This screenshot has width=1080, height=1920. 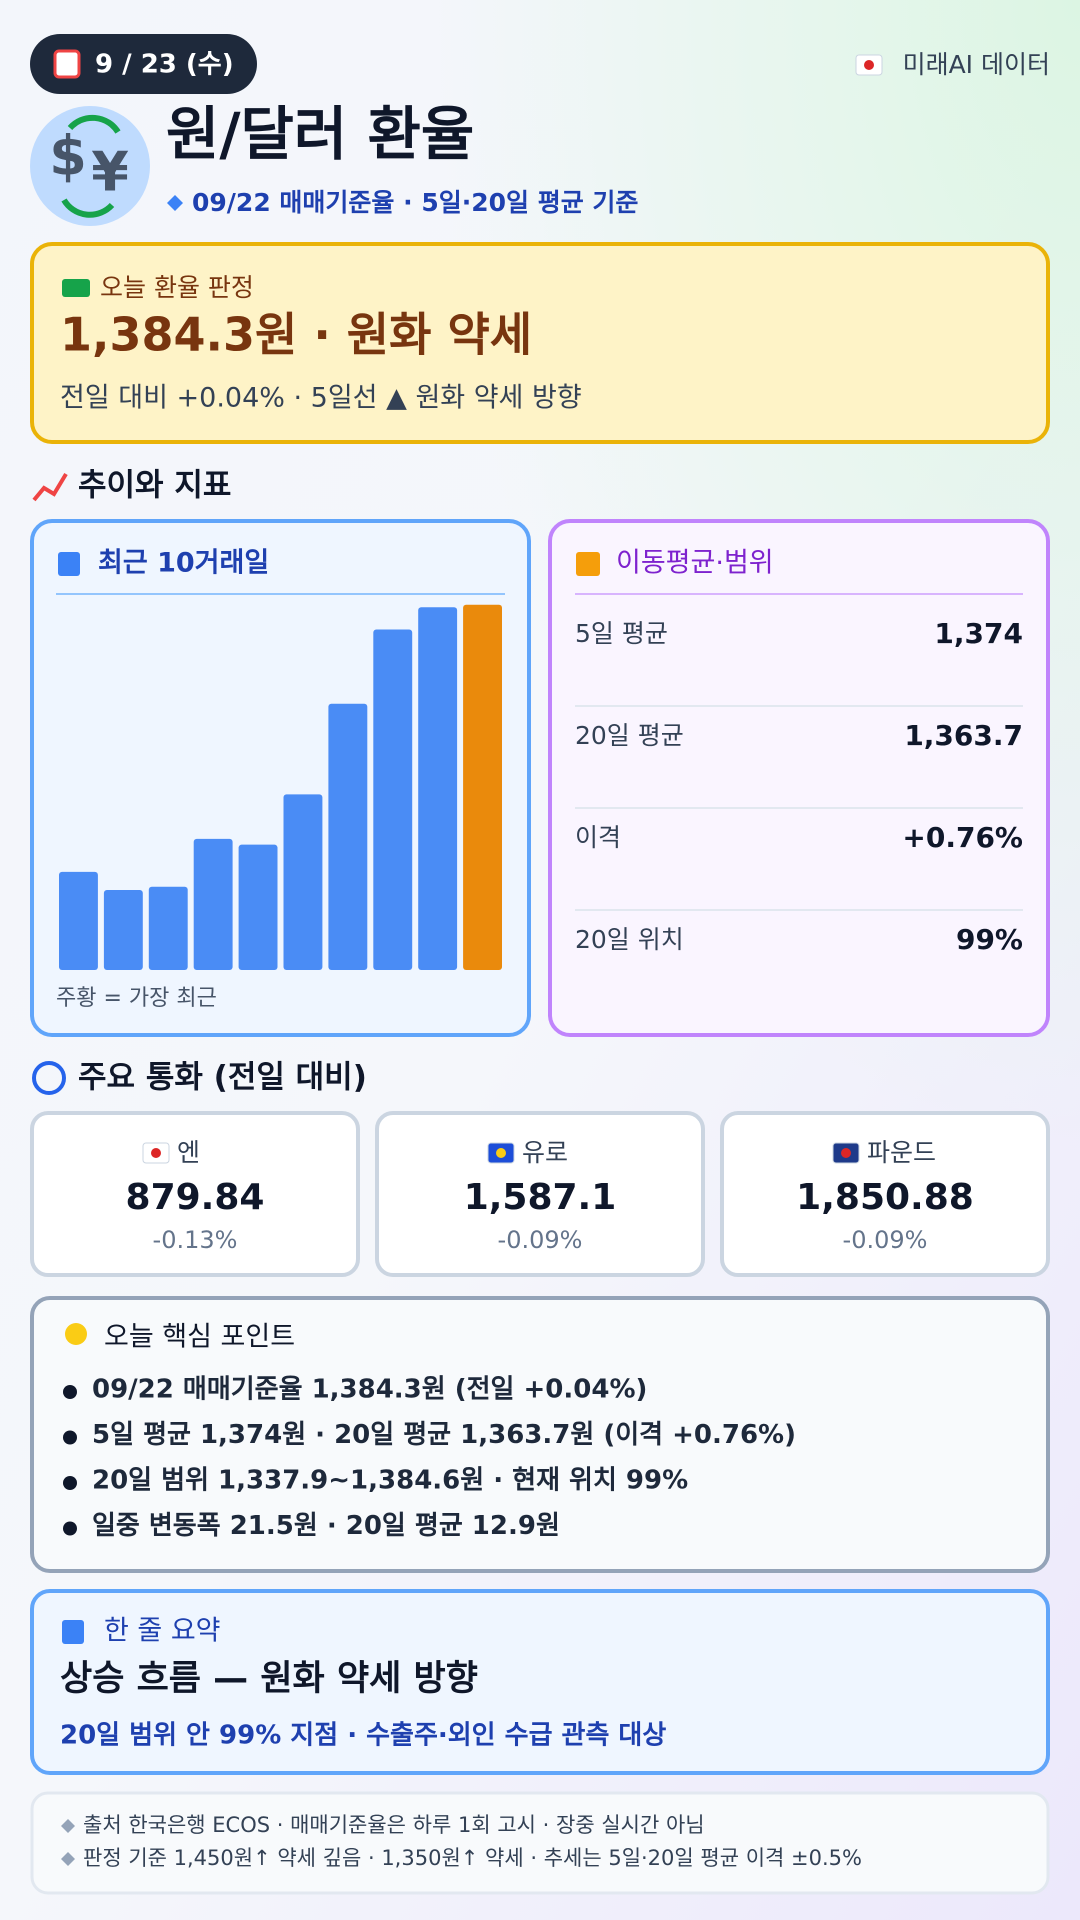 What do you see at coordinates (885, 1197) in the screenshot?
I see `currency-value: 1,850.88` at bounding box center [885, 1197].